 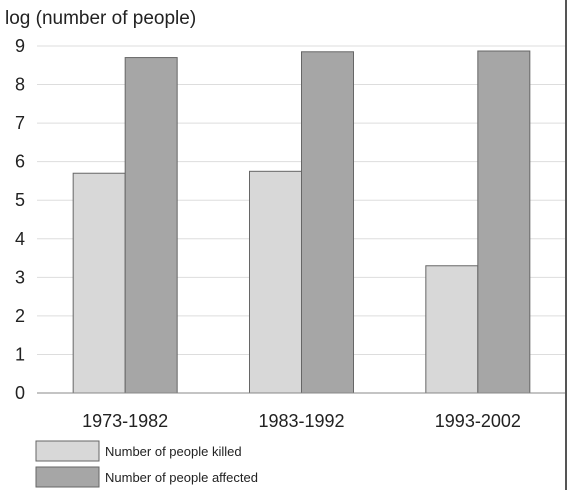 I want to click on y-tick-label: 1, so click(x=20, y=354).